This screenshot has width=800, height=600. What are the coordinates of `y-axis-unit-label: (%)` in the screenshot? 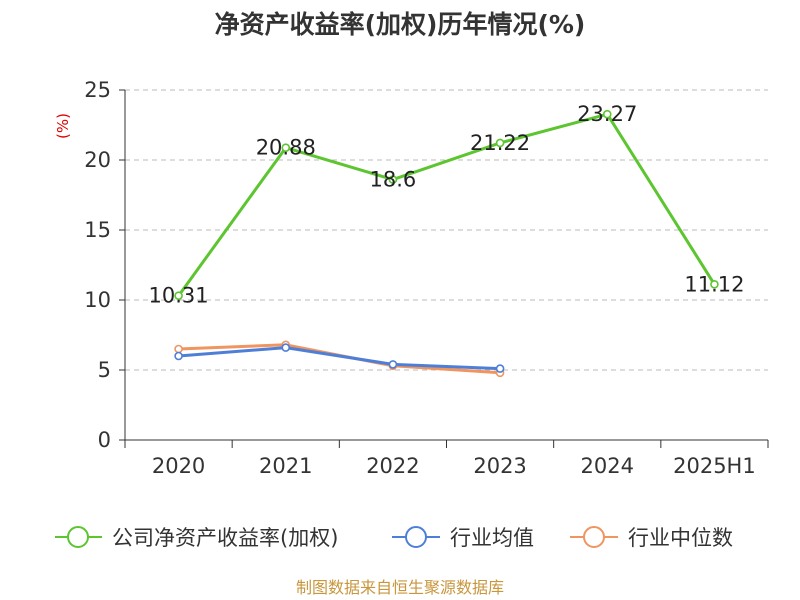 It's located at (63, 126).